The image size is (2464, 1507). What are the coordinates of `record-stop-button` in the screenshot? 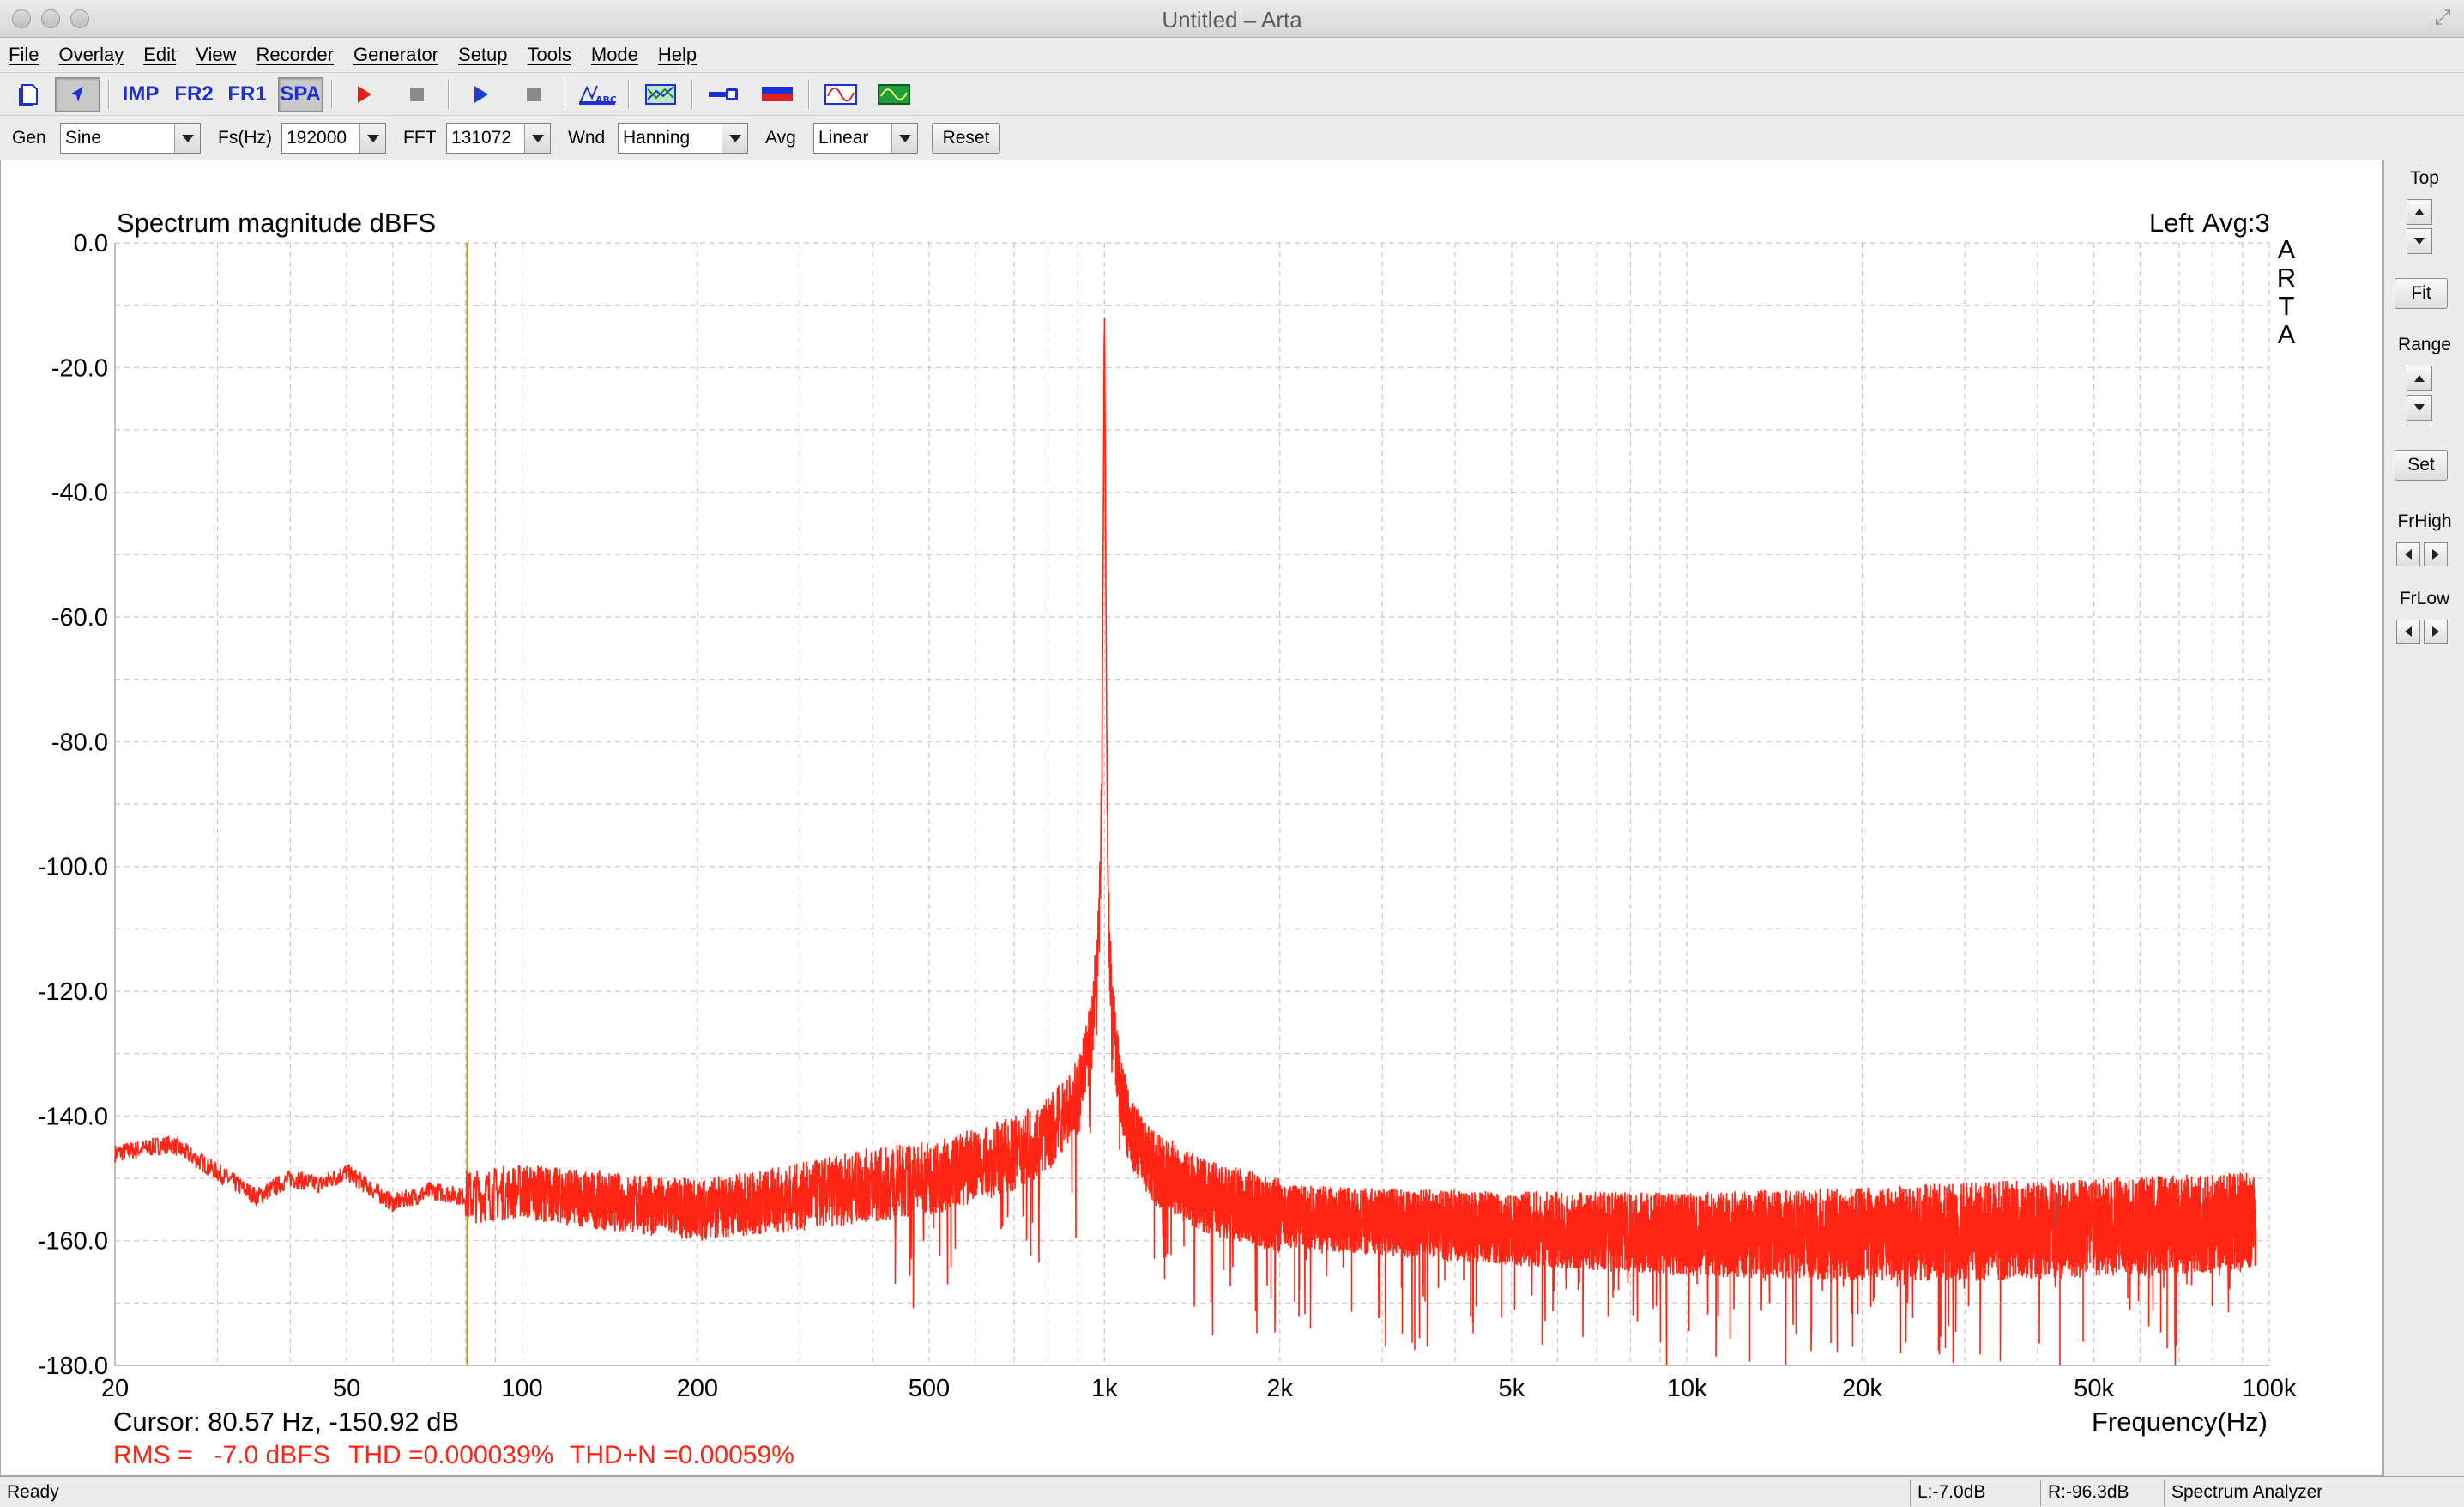 It's located at (417, 94).